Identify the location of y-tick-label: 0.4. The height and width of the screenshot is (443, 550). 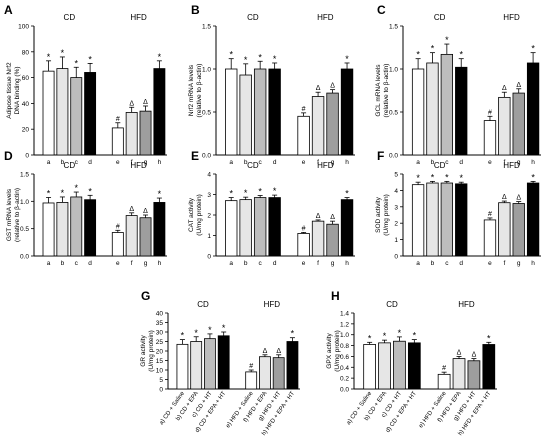
(344, 368).